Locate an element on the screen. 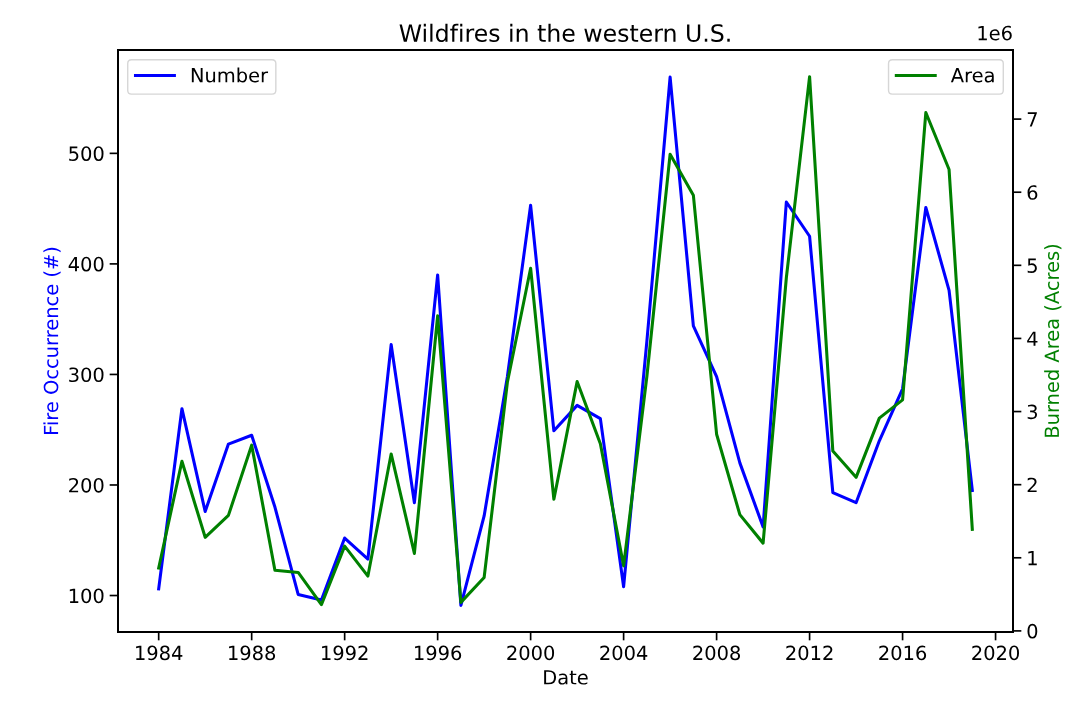 The image size is (1085, 712). x-tick-label: 1988 is located at coordinates (252, 653).